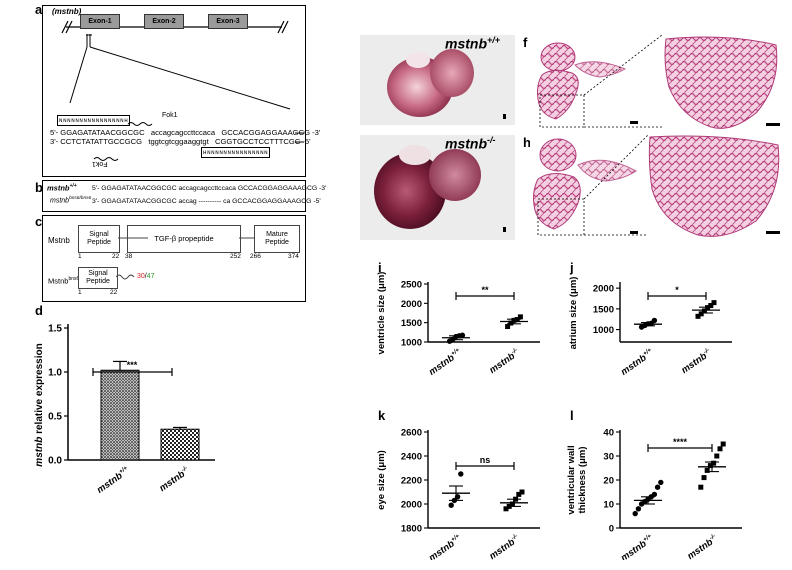  Describe the element at coordinates (170, 115) in the screenshot. I see `fok1-top-label: Fok1` at that location.